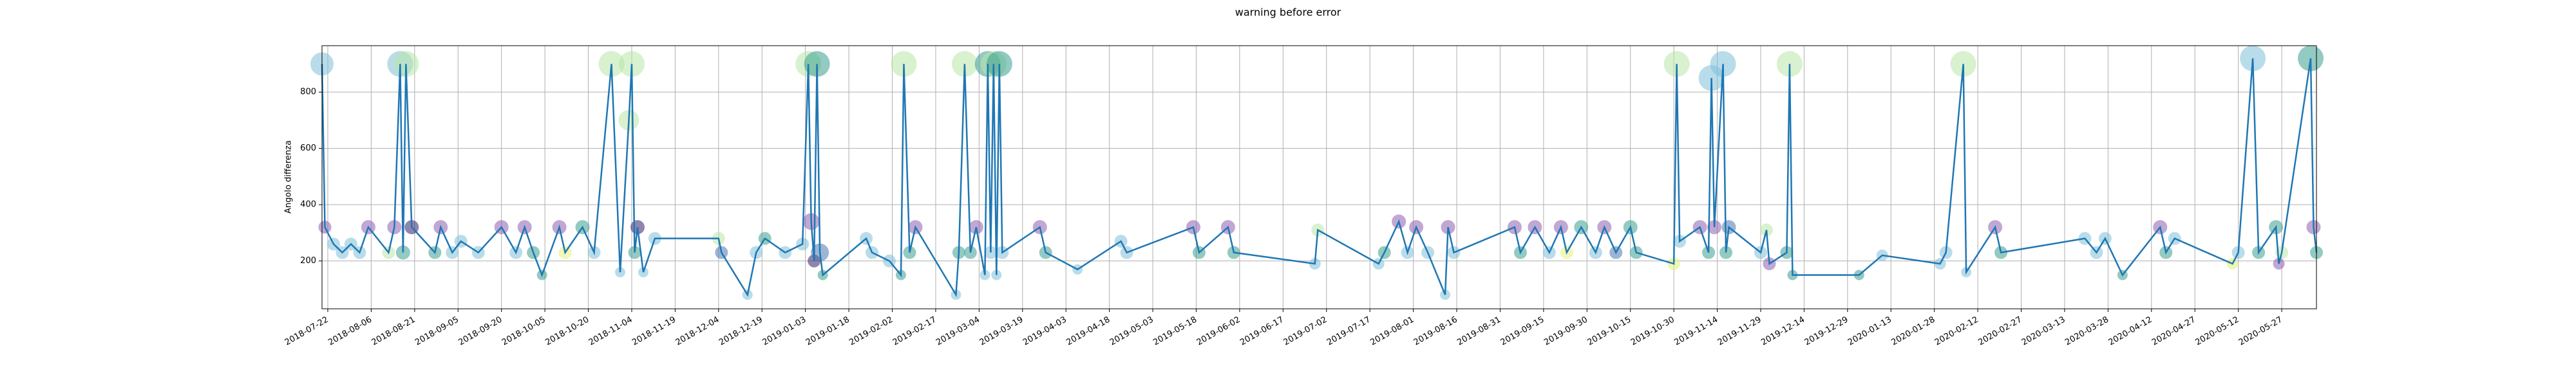  I want to click on x-tick-label: 2020-05-27, so click(2260, 331).